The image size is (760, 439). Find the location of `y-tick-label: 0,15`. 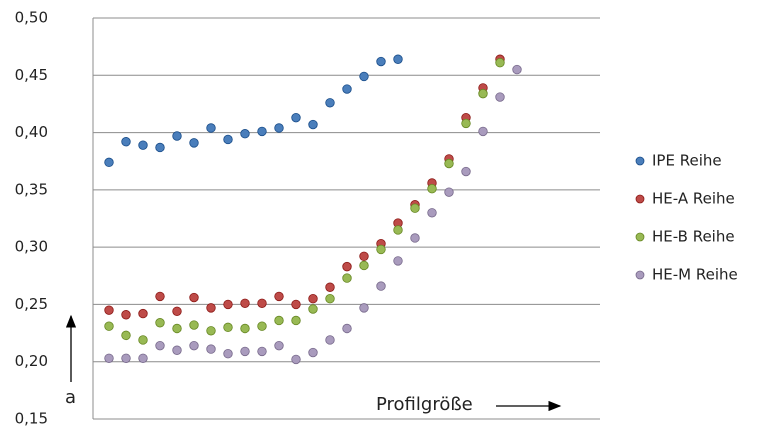

y-tick-label: 0,15 is located at coordinates (31, 419).